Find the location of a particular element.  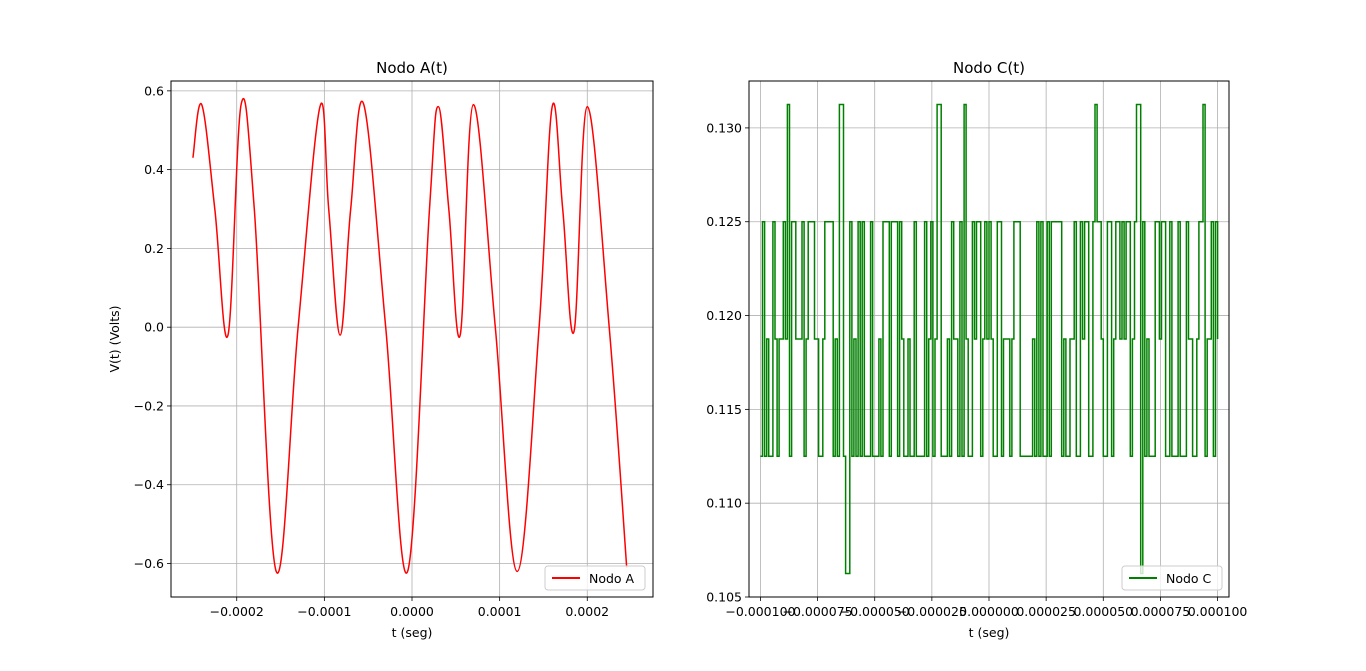

chart-c-xtick-label-8: 0.000100 is located at coordinates (1218, 611).